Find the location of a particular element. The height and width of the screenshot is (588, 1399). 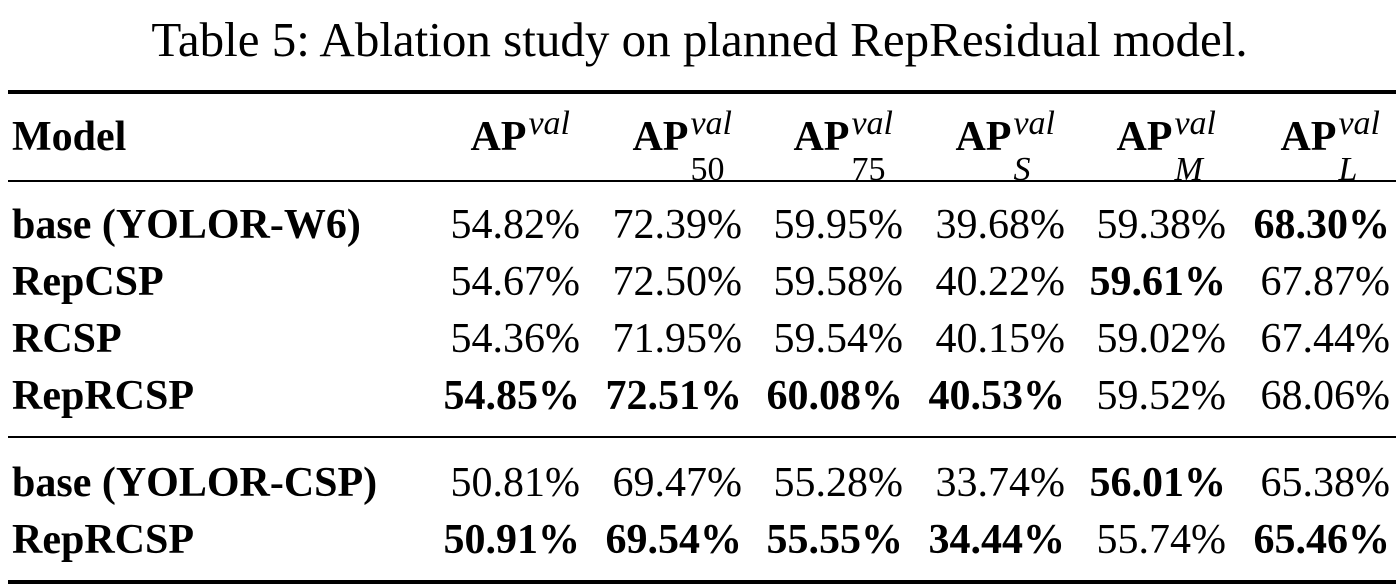

table-cell: 50.81% is located at coordinates (515, 483).